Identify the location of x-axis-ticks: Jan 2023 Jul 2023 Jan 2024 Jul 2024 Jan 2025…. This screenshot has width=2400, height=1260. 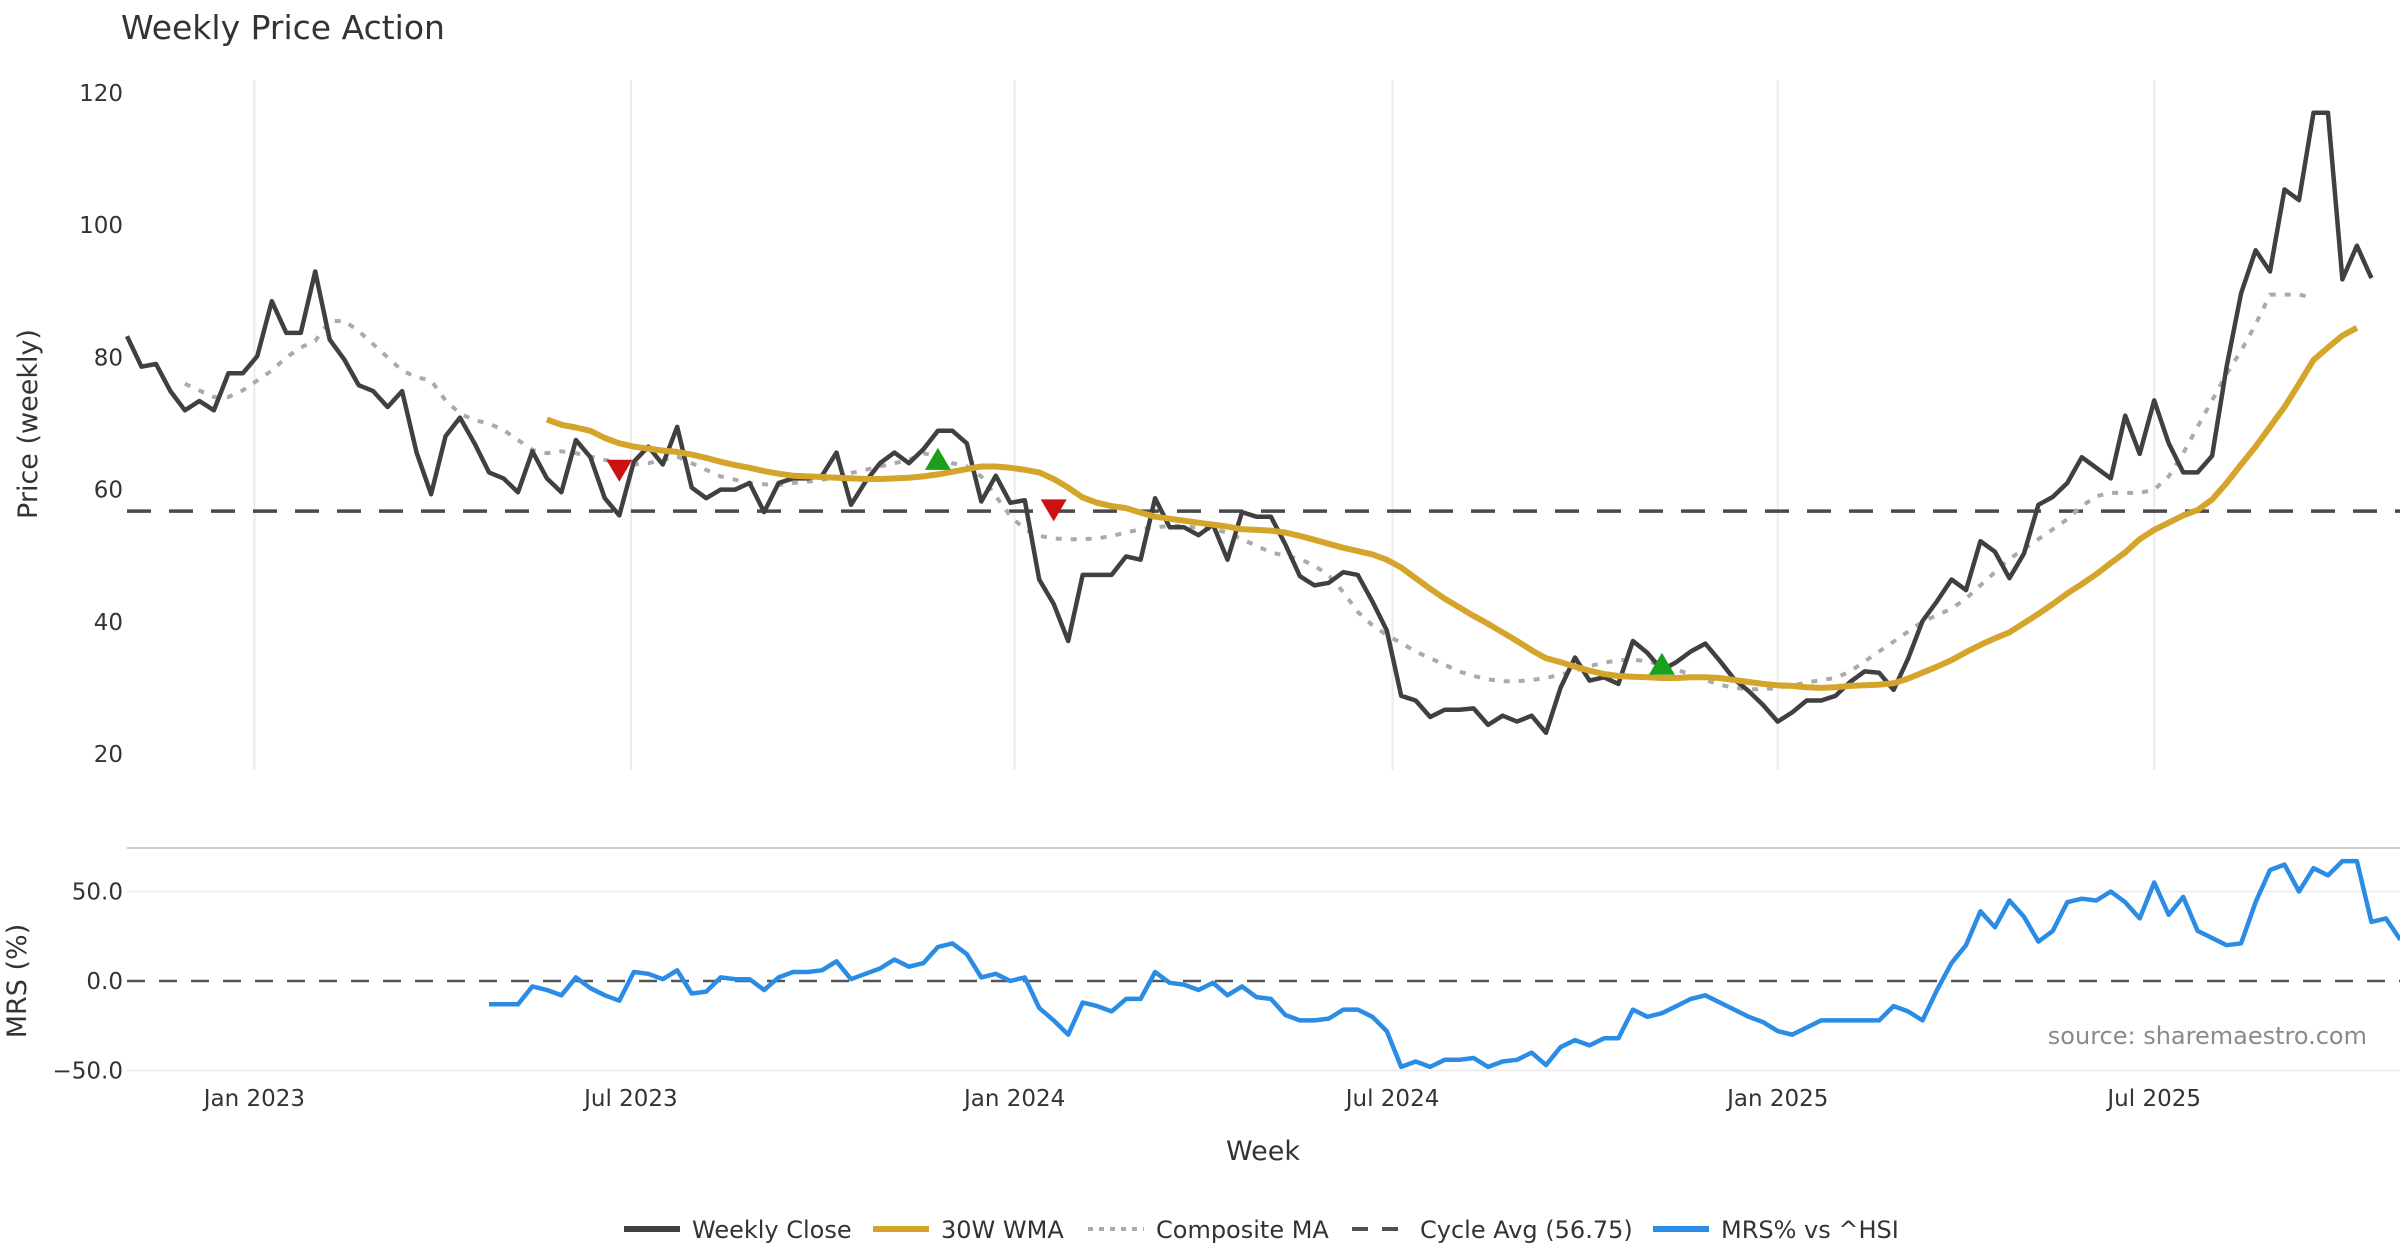
(1201, 1099).